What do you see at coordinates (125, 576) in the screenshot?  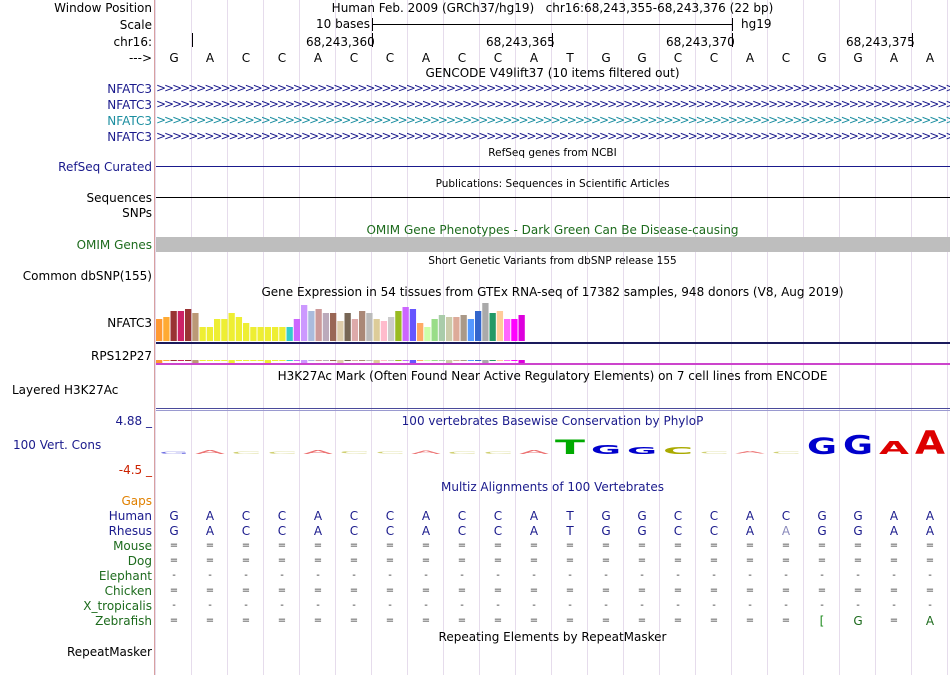 I see `species-label: Elephant` at bounding box center [125, 576].